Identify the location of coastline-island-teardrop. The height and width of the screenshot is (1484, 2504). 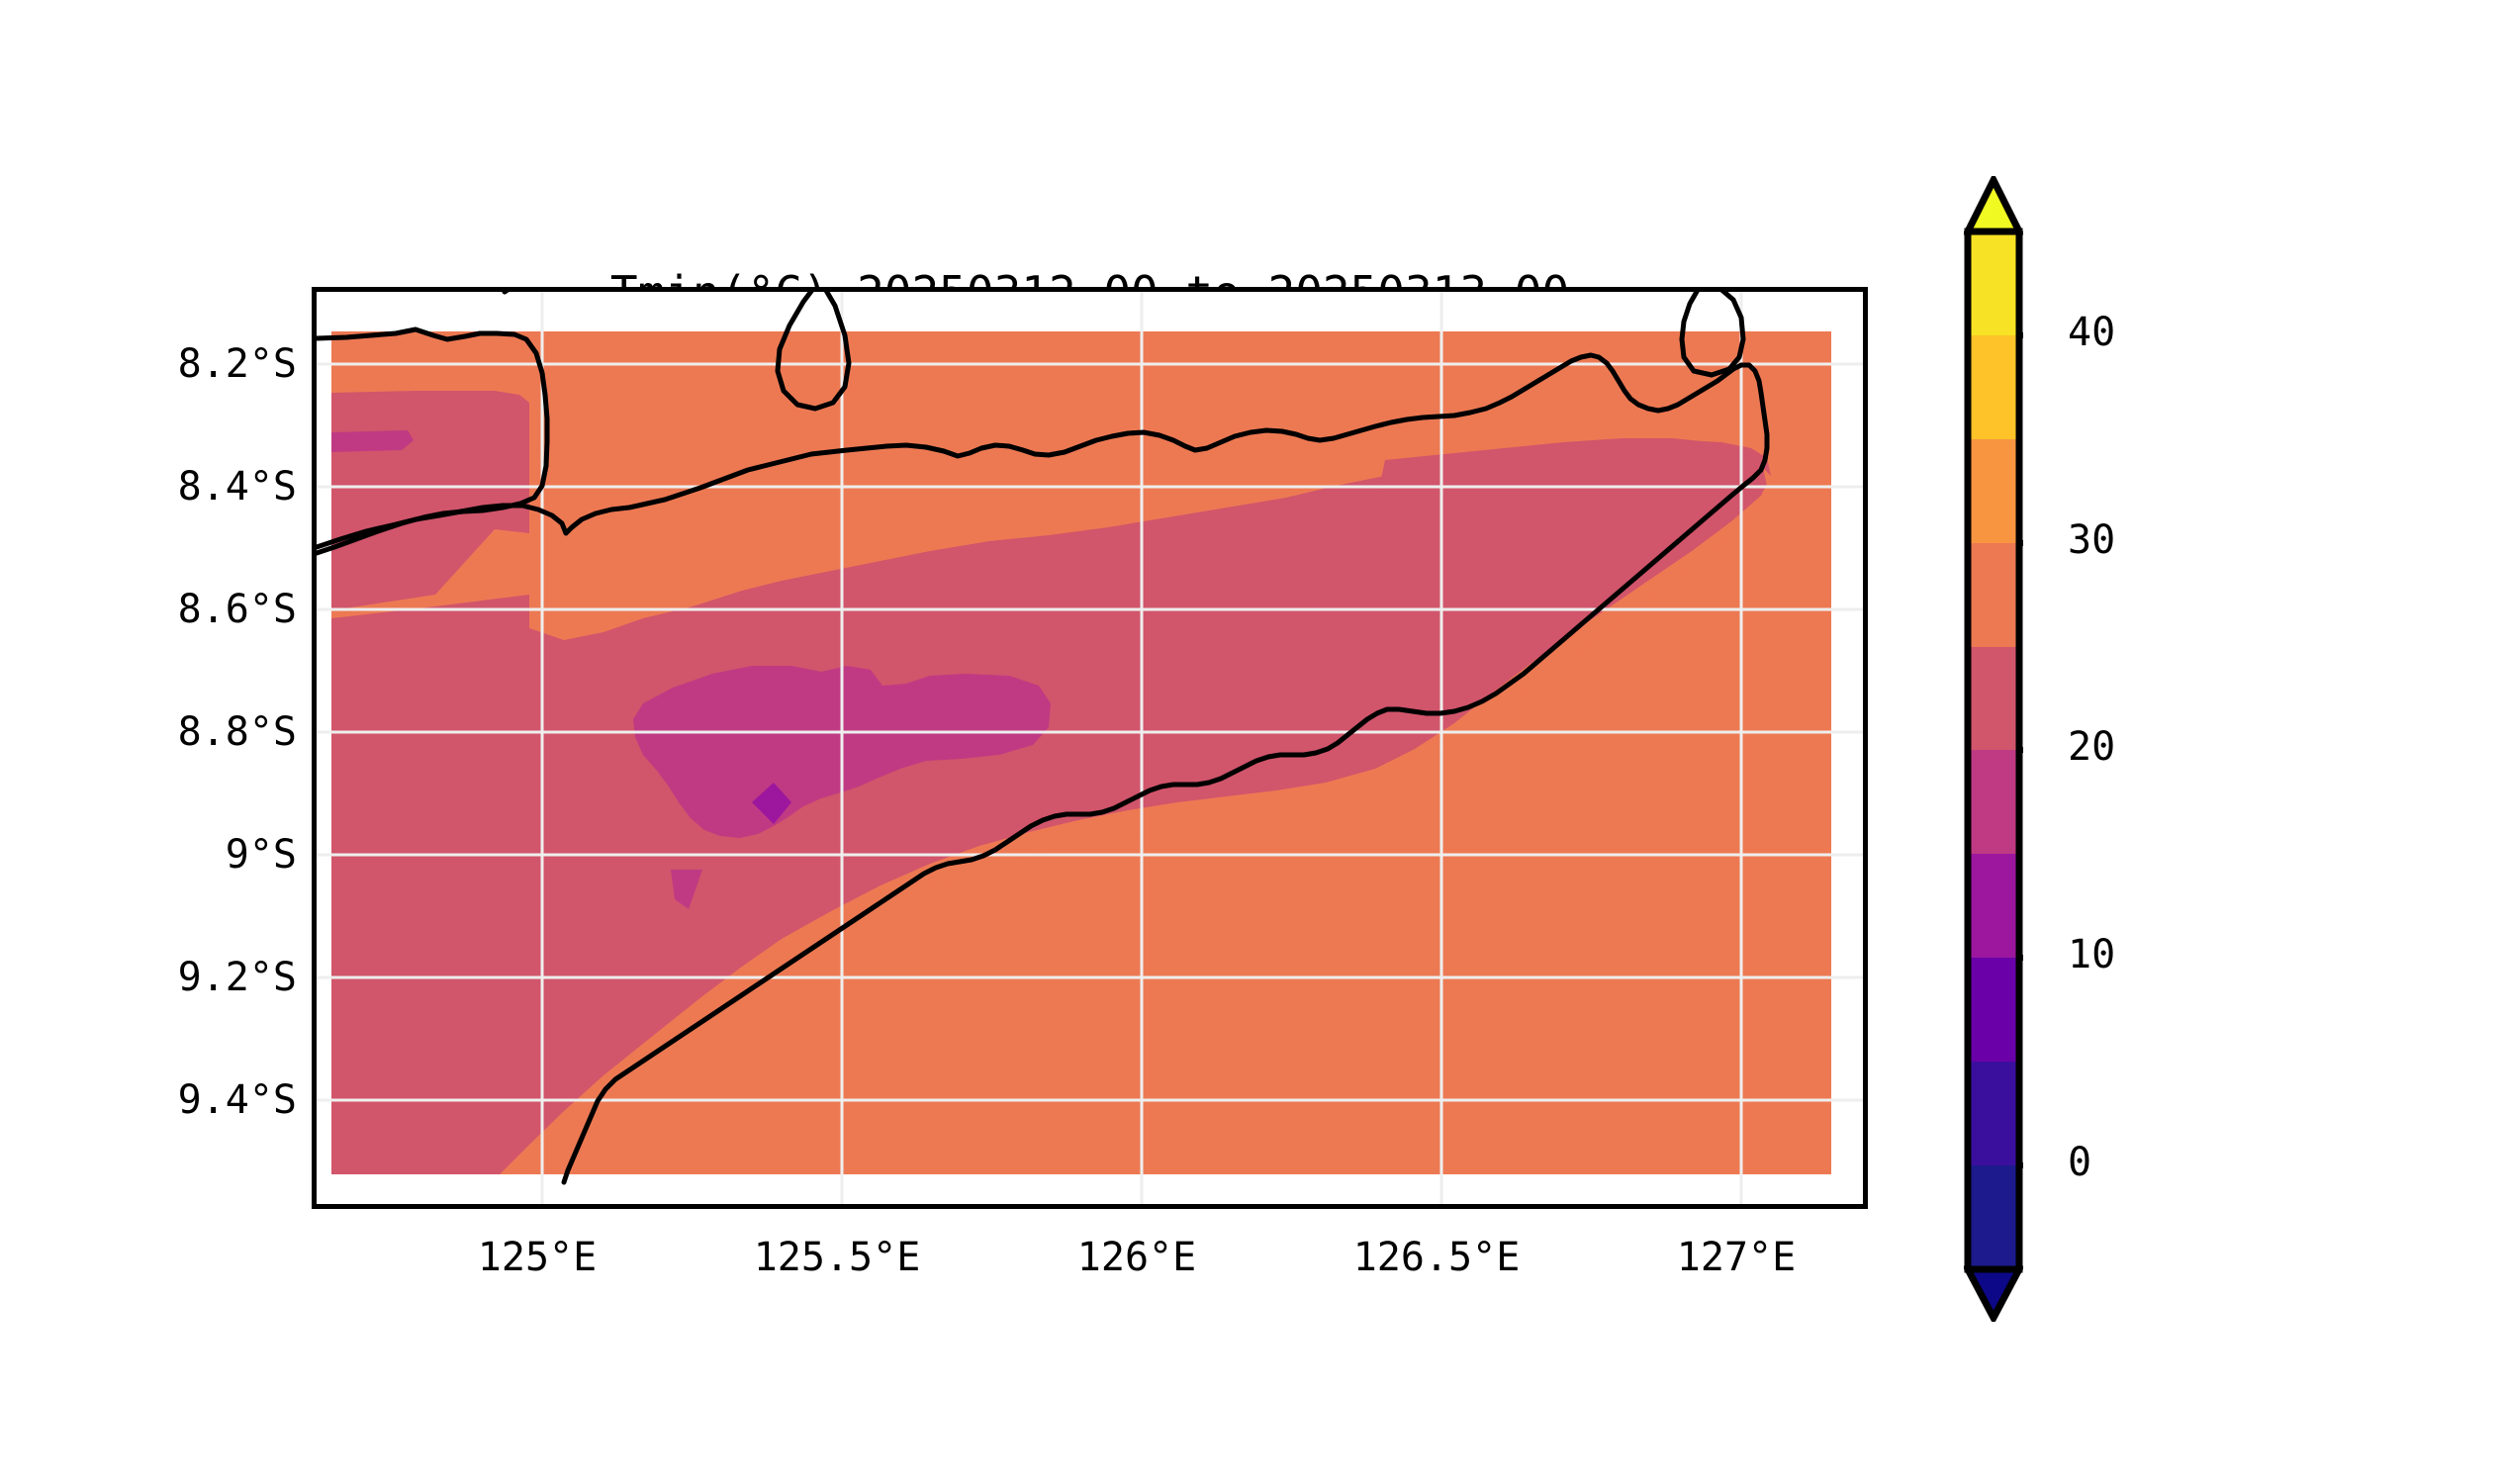
(813, 352).